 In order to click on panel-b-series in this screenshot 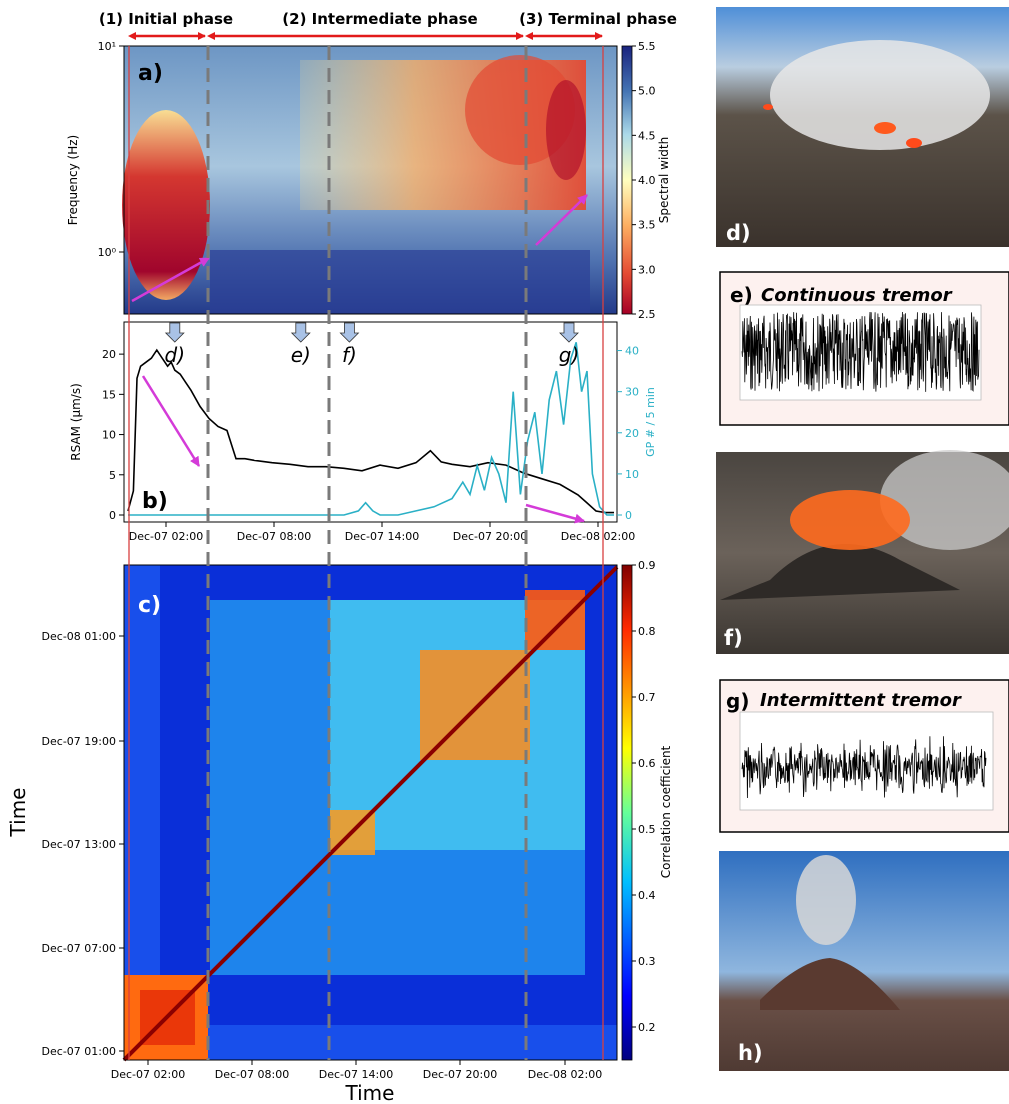, I will do `click(370, 429)`.